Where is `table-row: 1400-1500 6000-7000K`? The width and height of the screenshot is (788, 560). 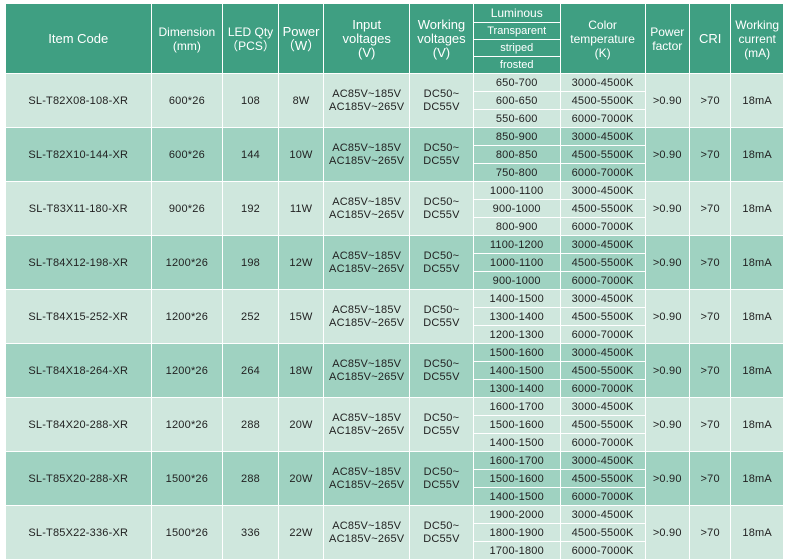
table-row: 1400-1500 6000-7000K is located at coordinates (394, 496).